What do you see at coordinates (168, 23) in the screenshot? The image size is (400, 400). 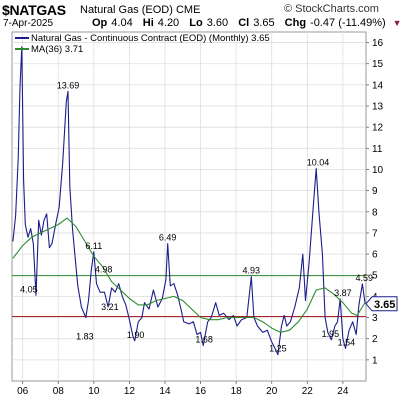 I see `high-value: 4.20` at bounding box center [168, 23].